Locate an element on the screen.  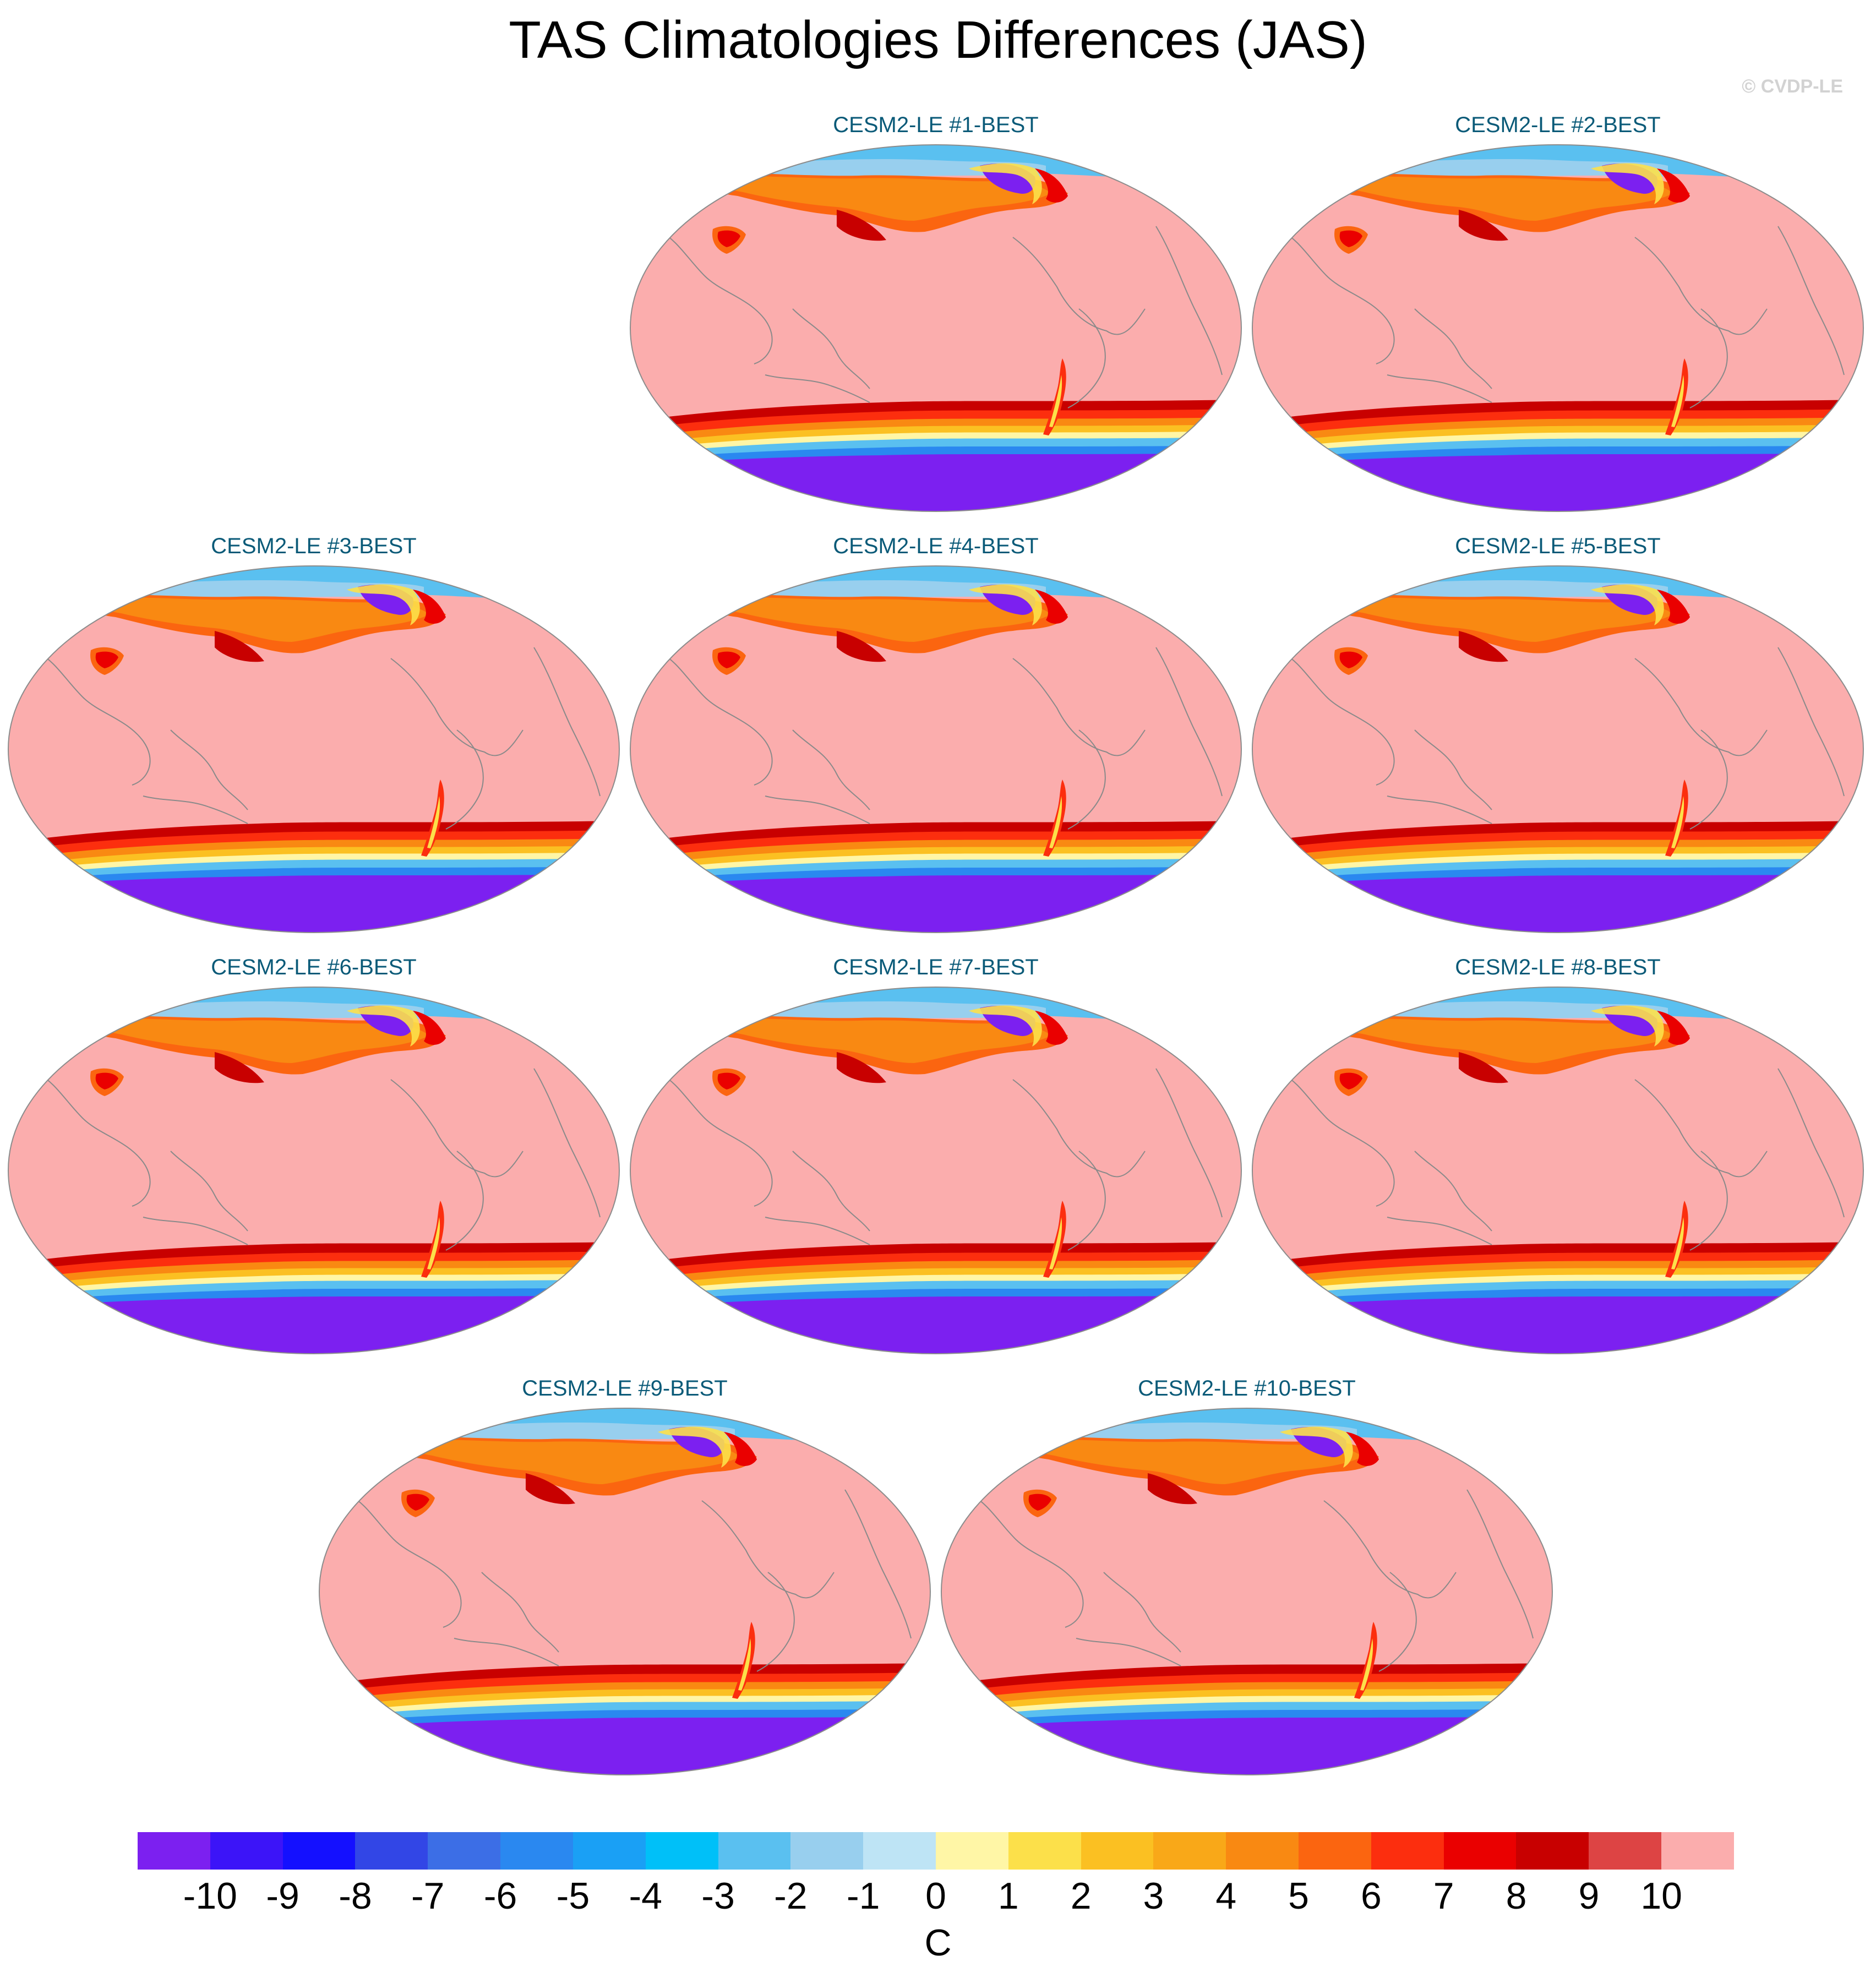
colorbar-tick-label: 3 is located at coordinates (1153, 1896).